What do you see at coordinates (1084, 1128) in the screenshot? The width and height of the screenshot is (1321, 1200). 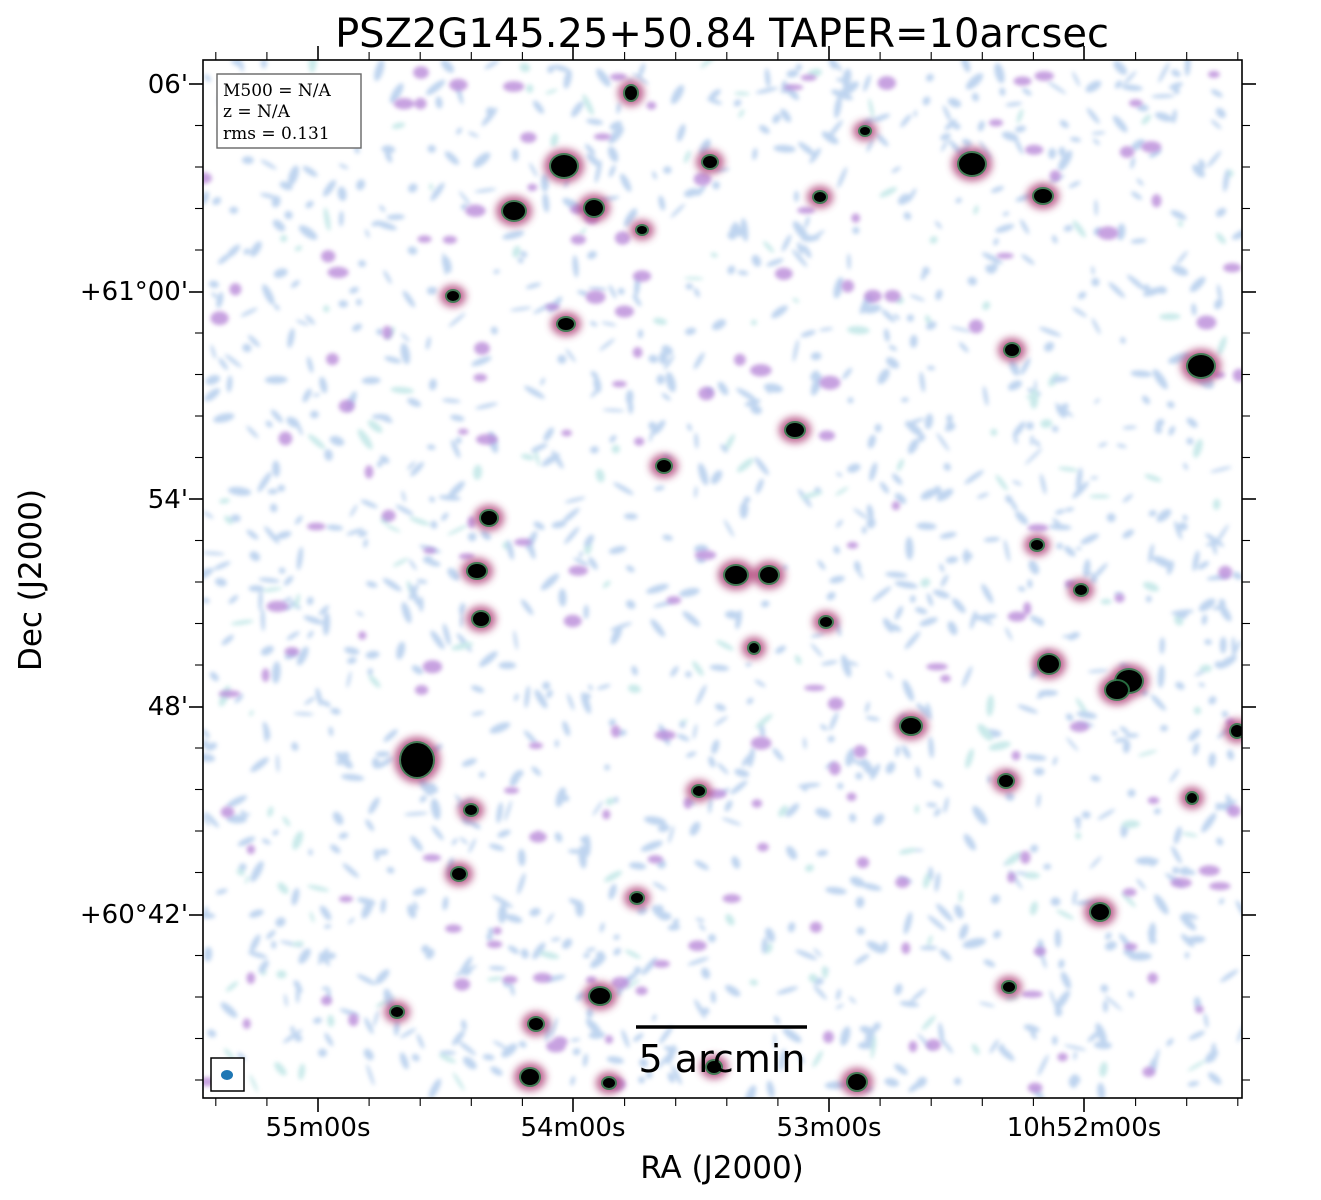 I see `x-tick-label: 10h52m00s` at bounding box center [1084, 1128].